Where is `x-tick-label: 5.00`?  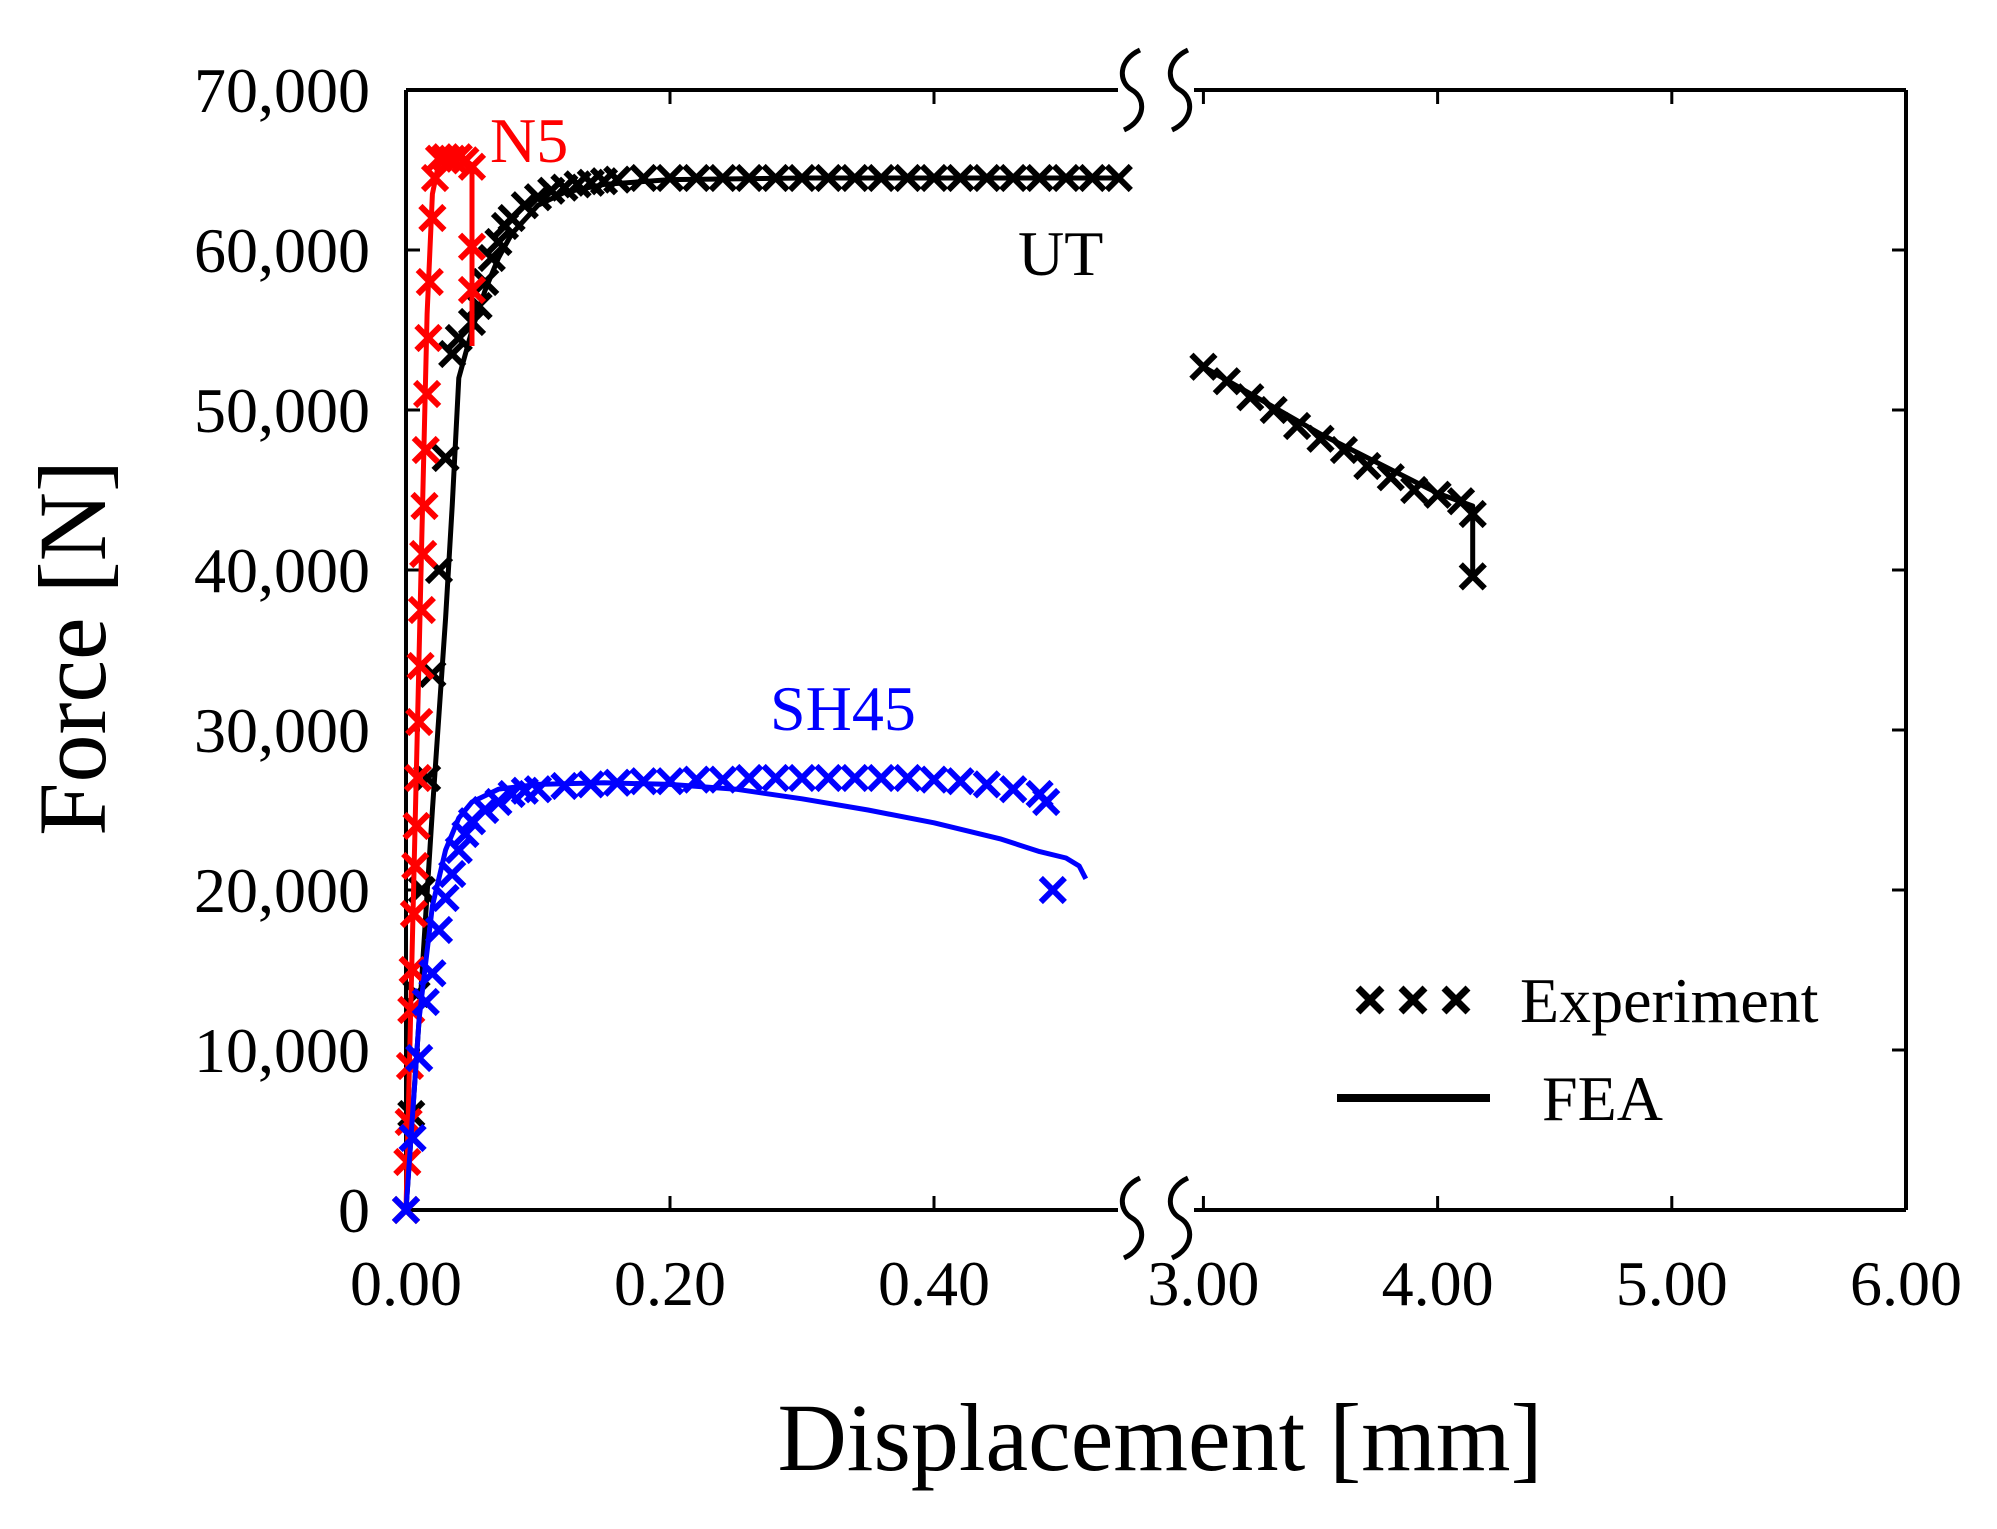
x-tick-label: 5.00 is located at coordinates (1672, 1283).